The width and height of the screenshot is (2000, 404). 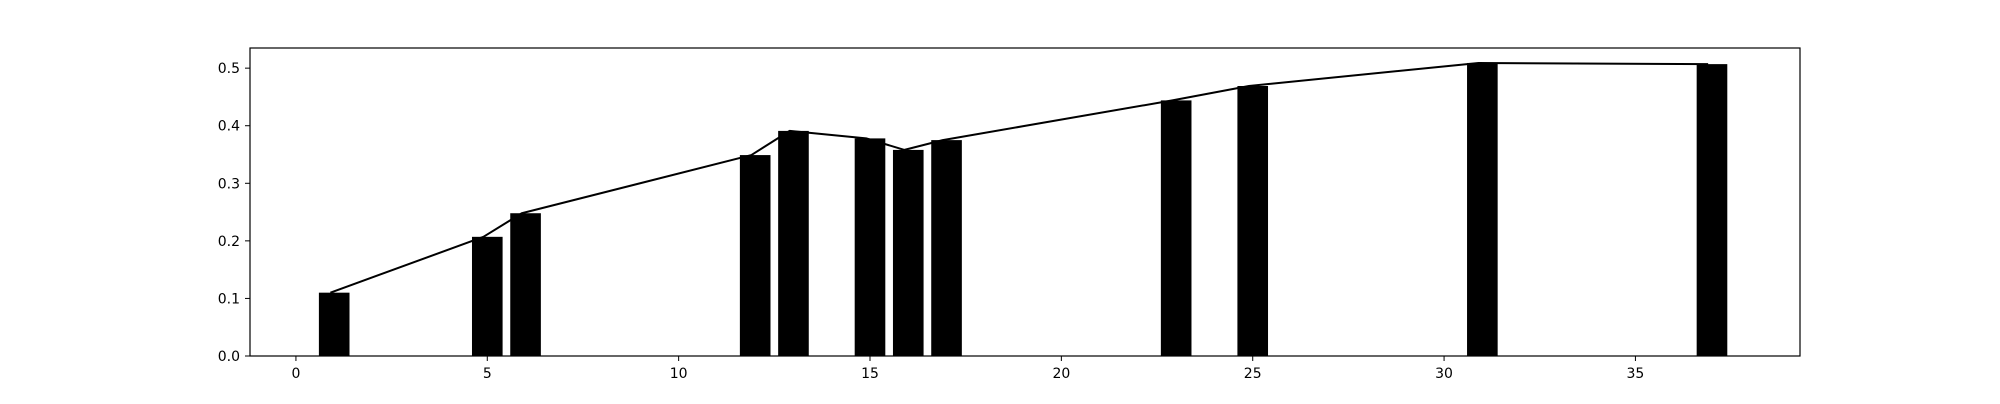 I want to click on x-tick-label-7: 35, so click(x=1636, y=374).